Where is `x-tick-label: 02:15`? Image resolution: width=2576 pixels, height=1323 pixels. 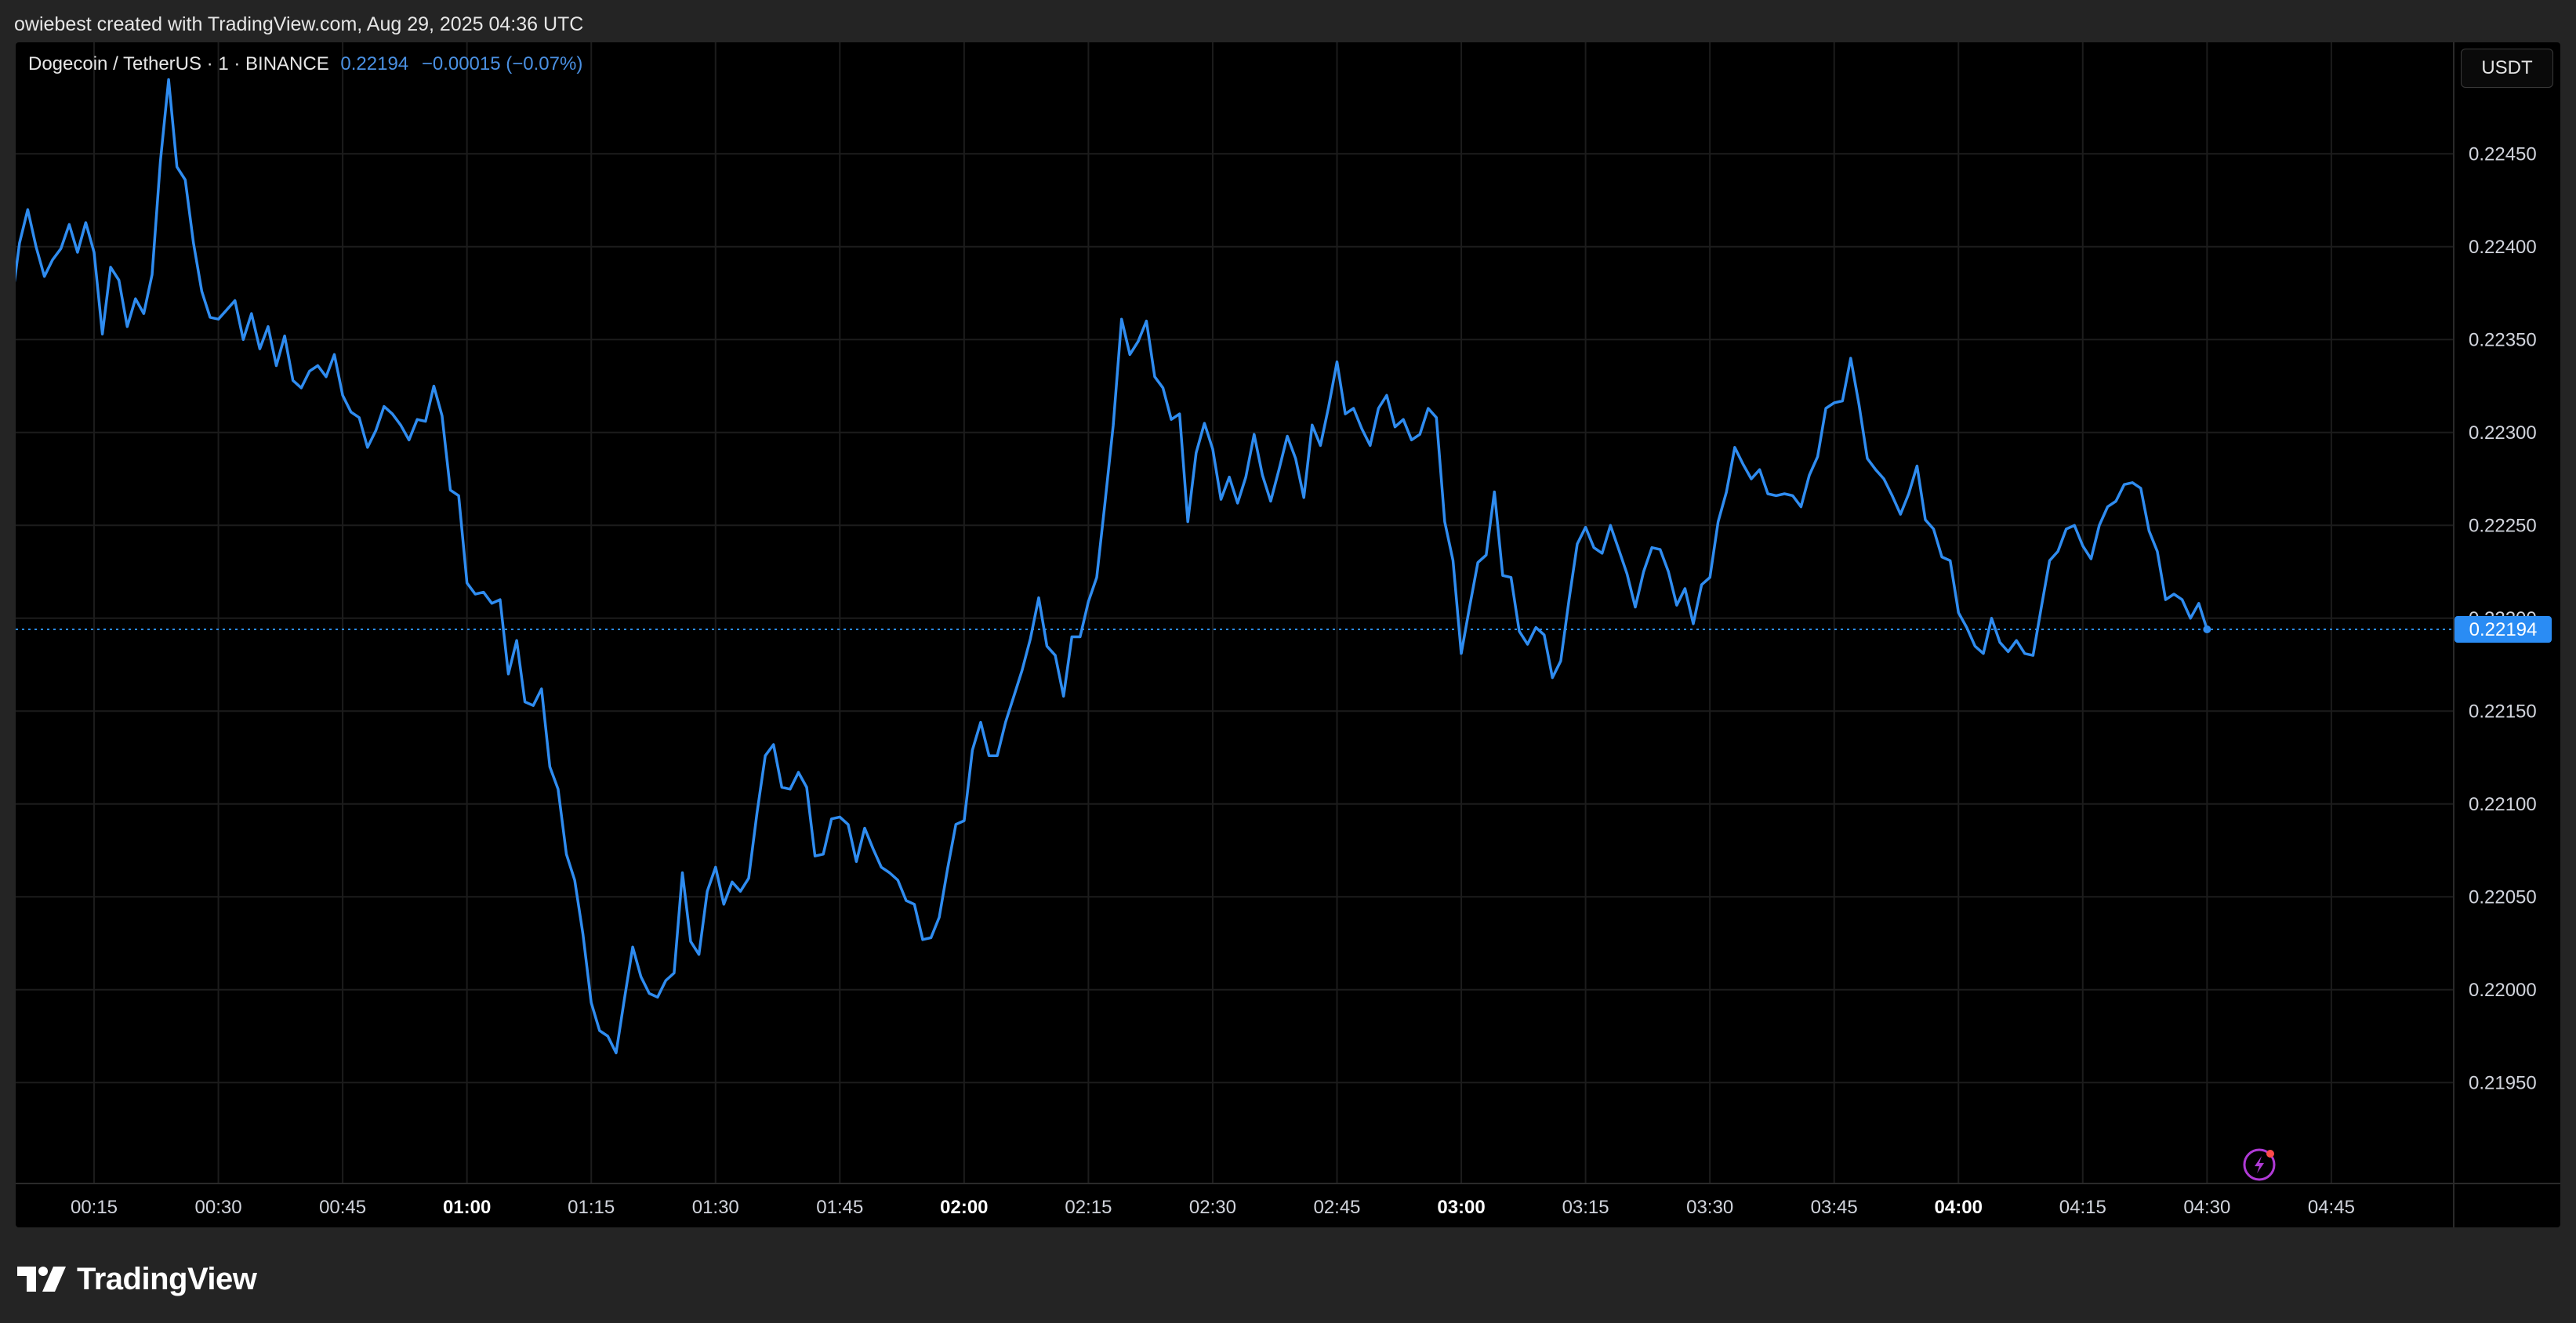
x-tick-label: 02:15 is located at coordinates (1088, 1207).